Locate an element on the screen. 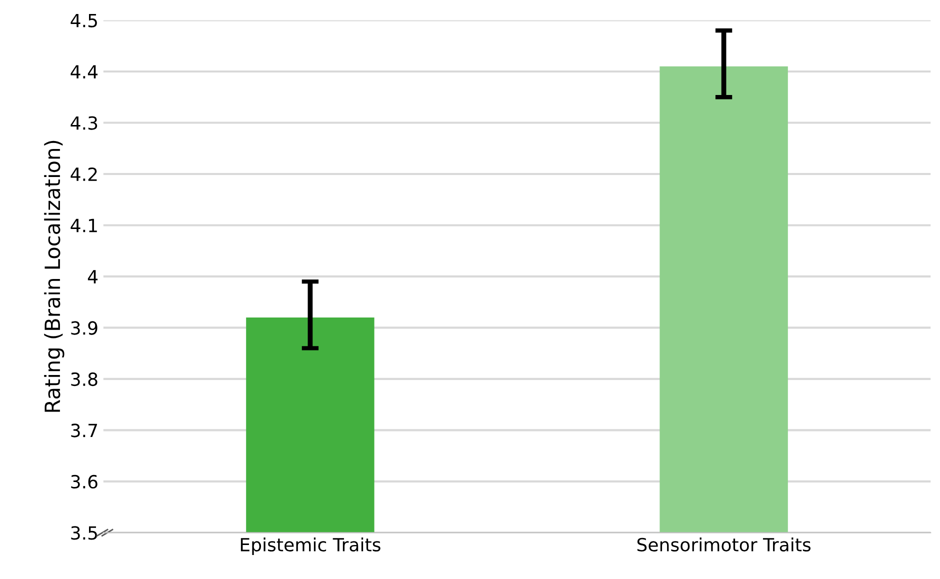  y-tick-label: 3.8 is located at coordinates (84, 379).